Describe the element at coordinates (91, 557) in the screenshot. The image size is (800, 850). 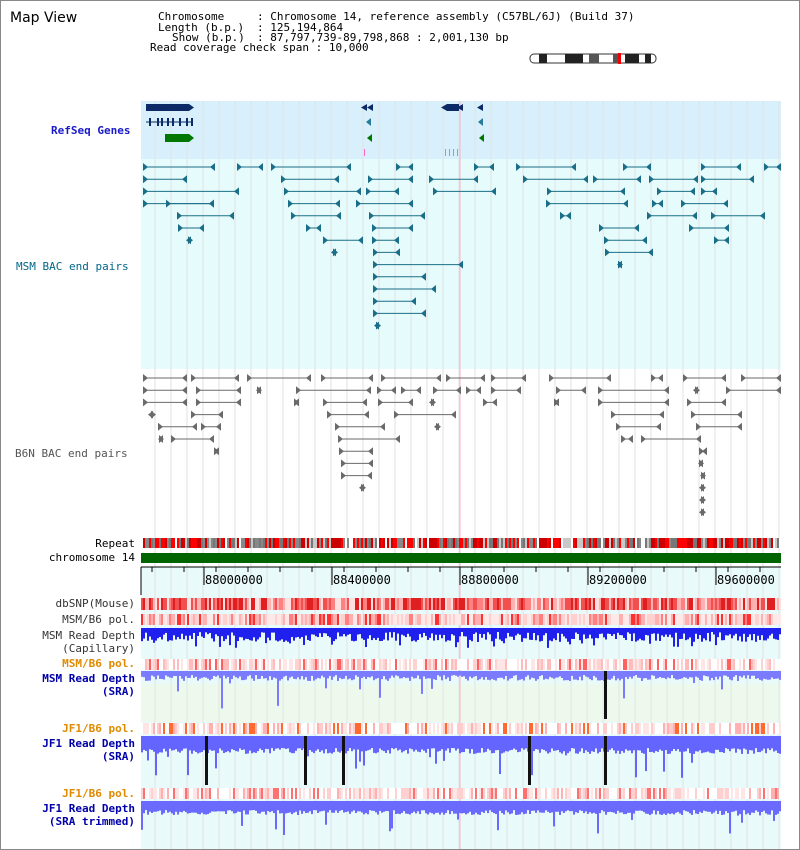
I see `label-chromosome: chromosome 14` at that location.